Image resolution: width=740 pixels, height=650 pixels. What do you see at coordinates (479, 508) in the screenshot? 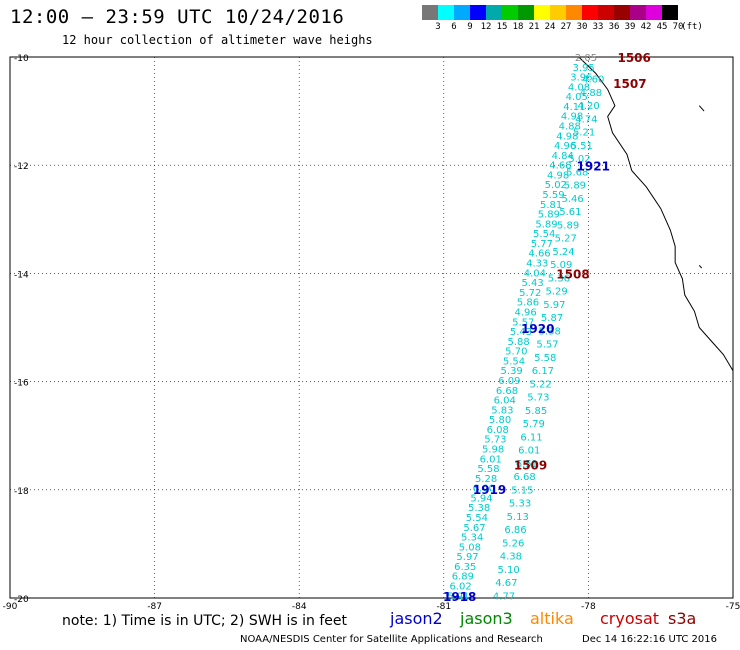
I see `swh-value: 5.38` at bounding box center [479, 508].